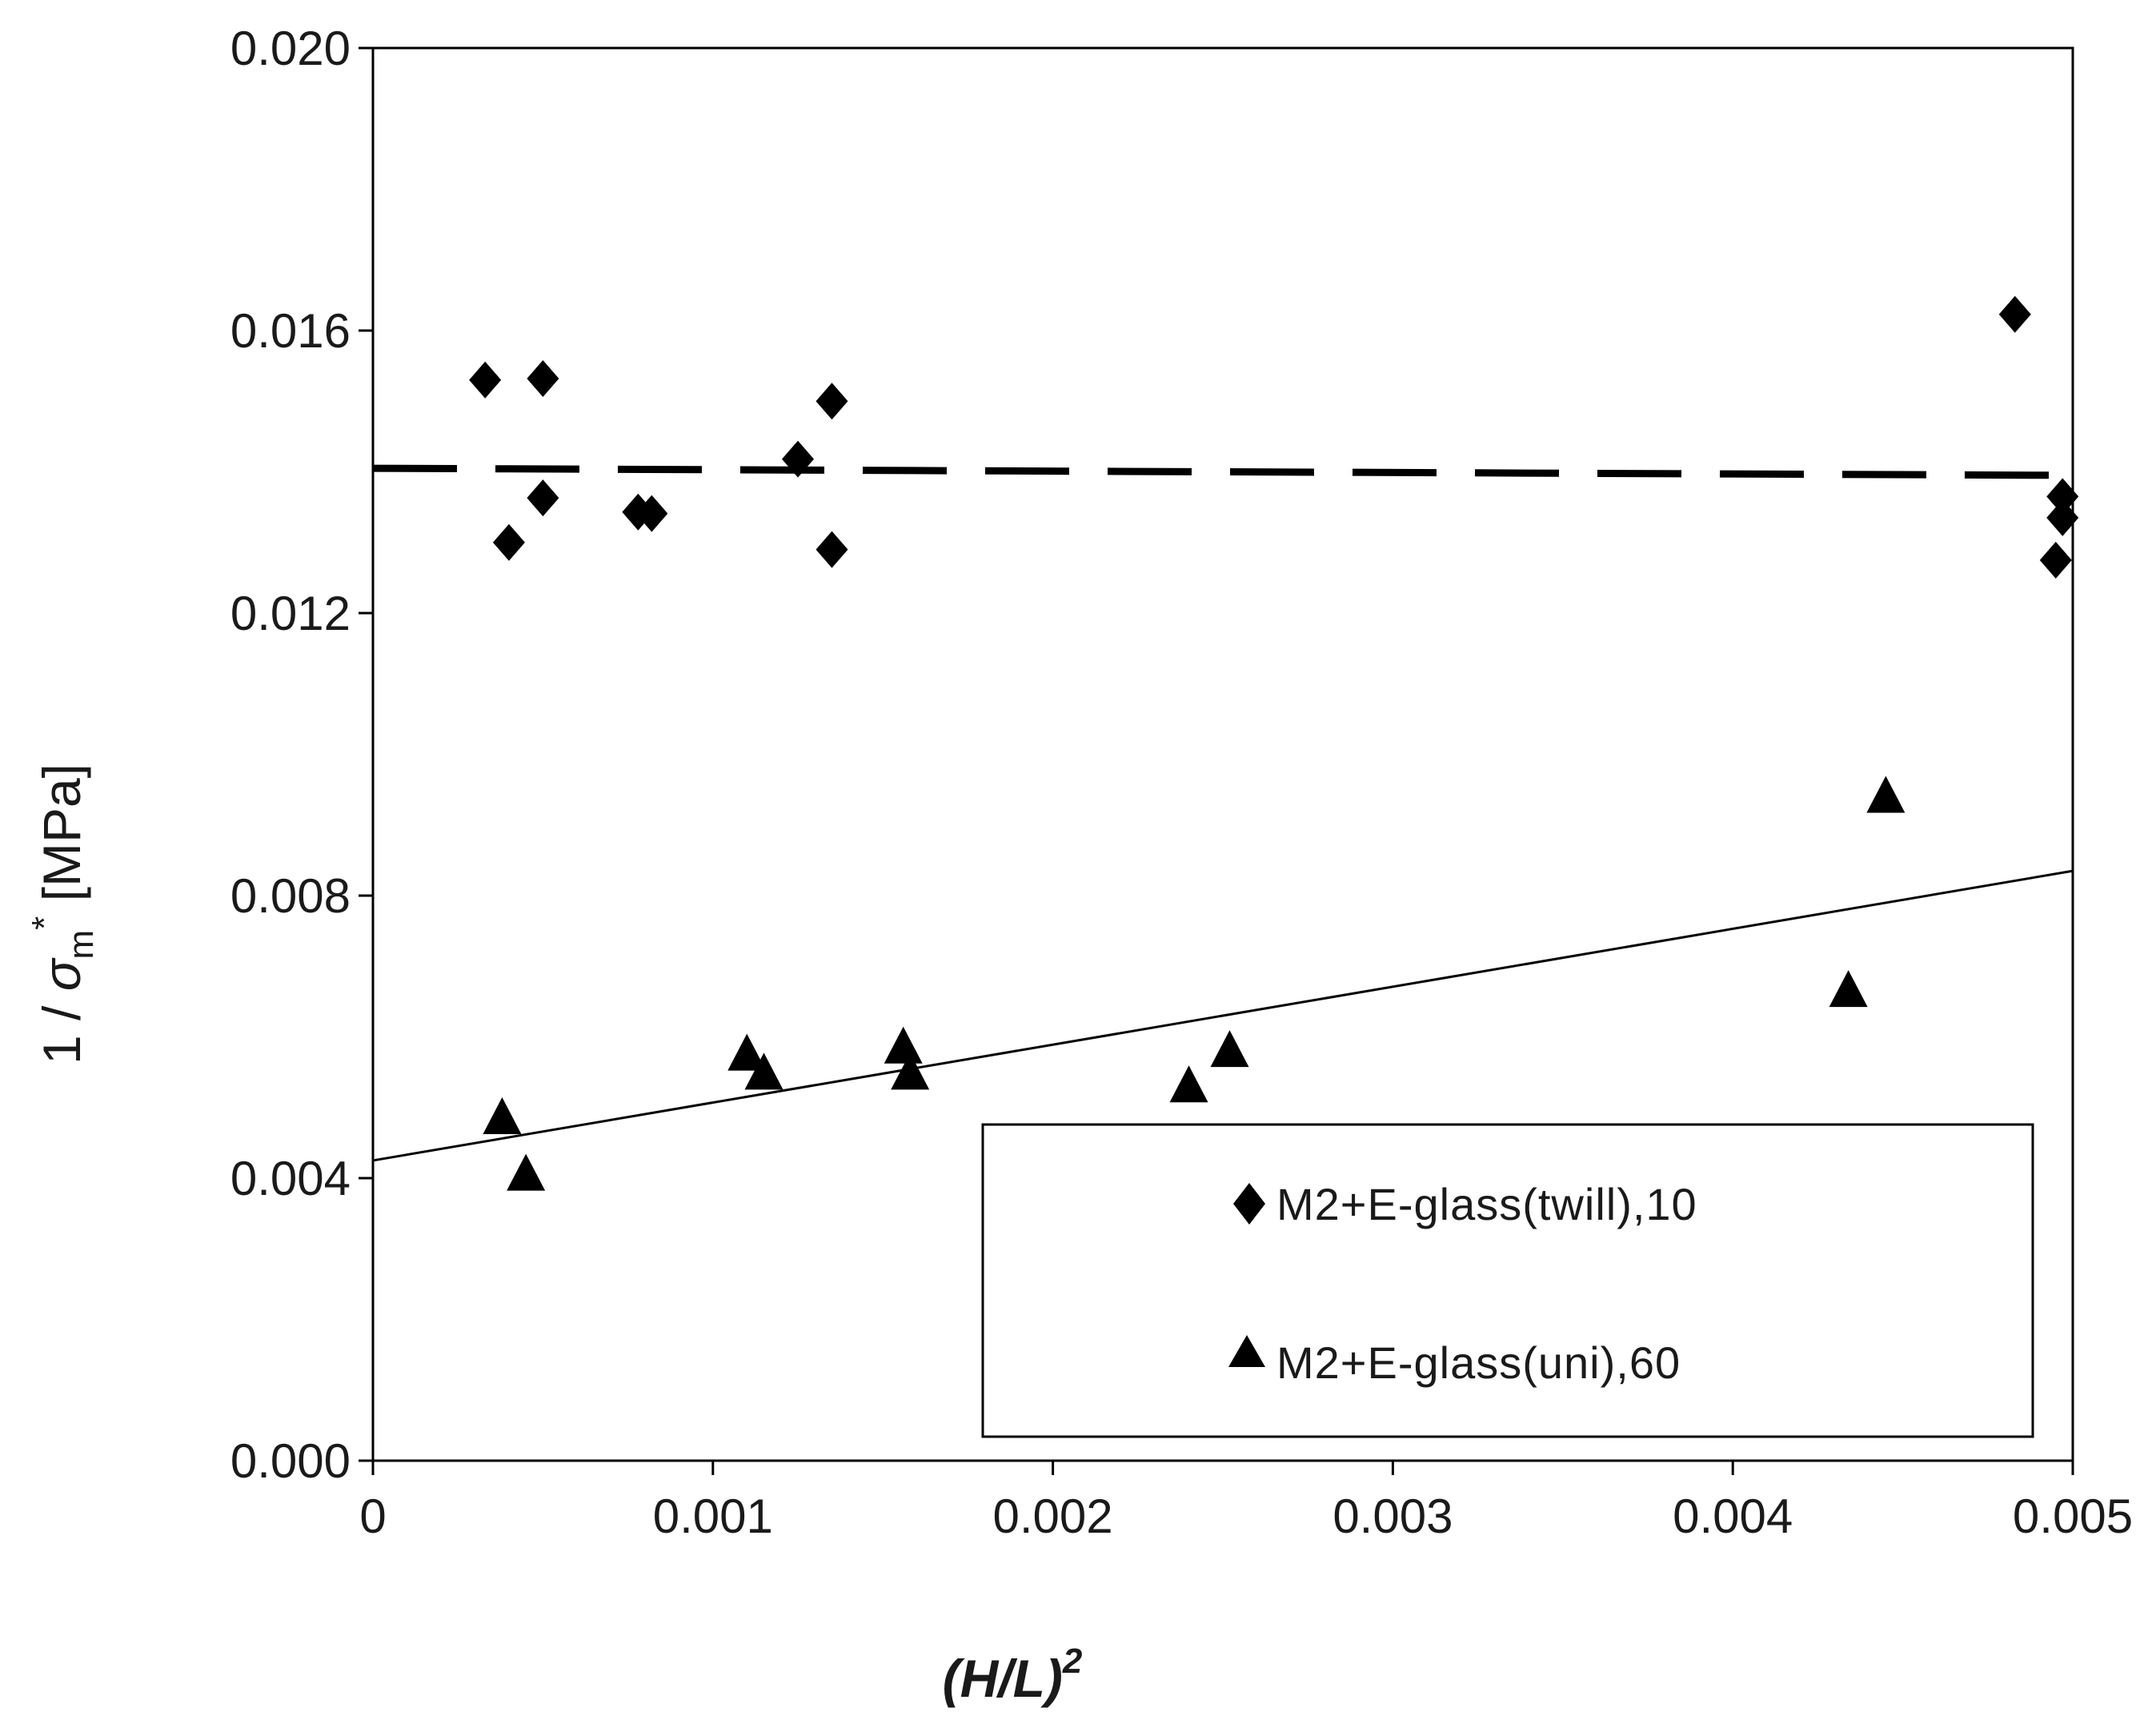  I want to click on y-tick-label: 0.020, so click(290, 49).